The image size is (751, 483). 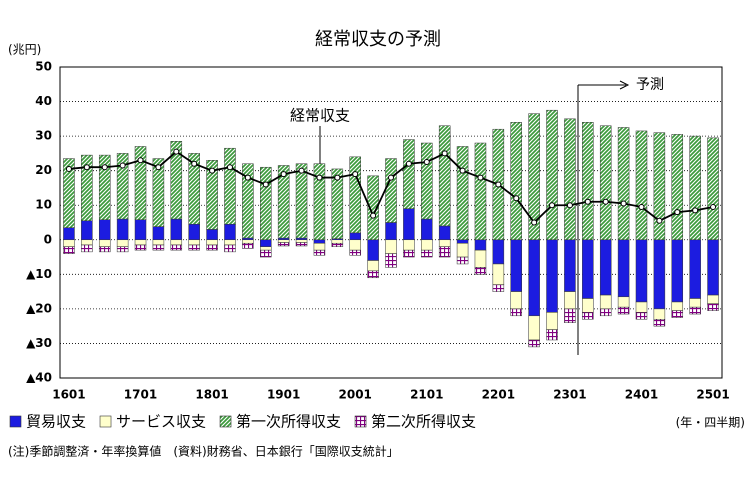 What do you see at coordinates (48, 239) in the screenshot?
I see `y-tick-label: 0` at bounding box center [48, 239].